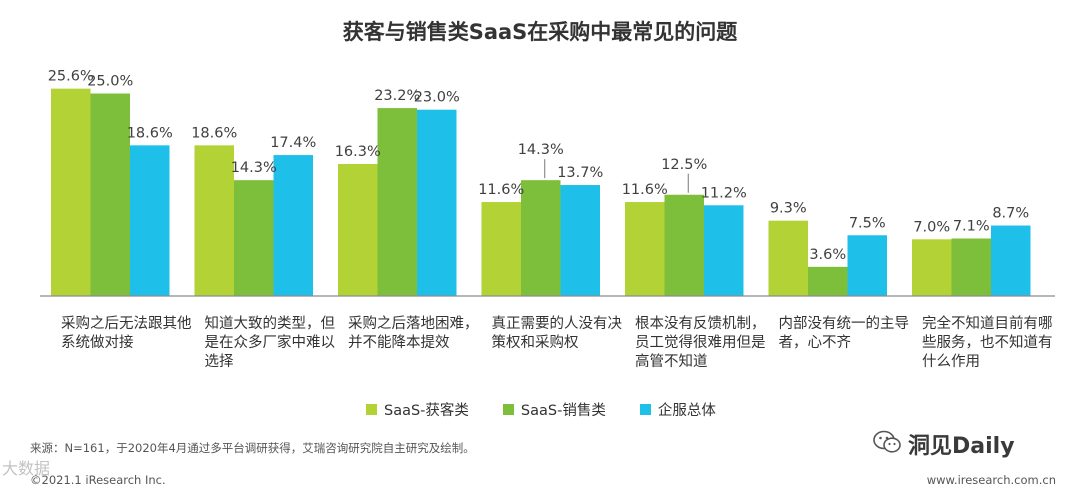 This screenshot has width=1080, height=495. What do you see at coordinates (563, 411) in the screenshot?
I see `legend-label: SaaS-销售类` at bounding box center [563, 411].